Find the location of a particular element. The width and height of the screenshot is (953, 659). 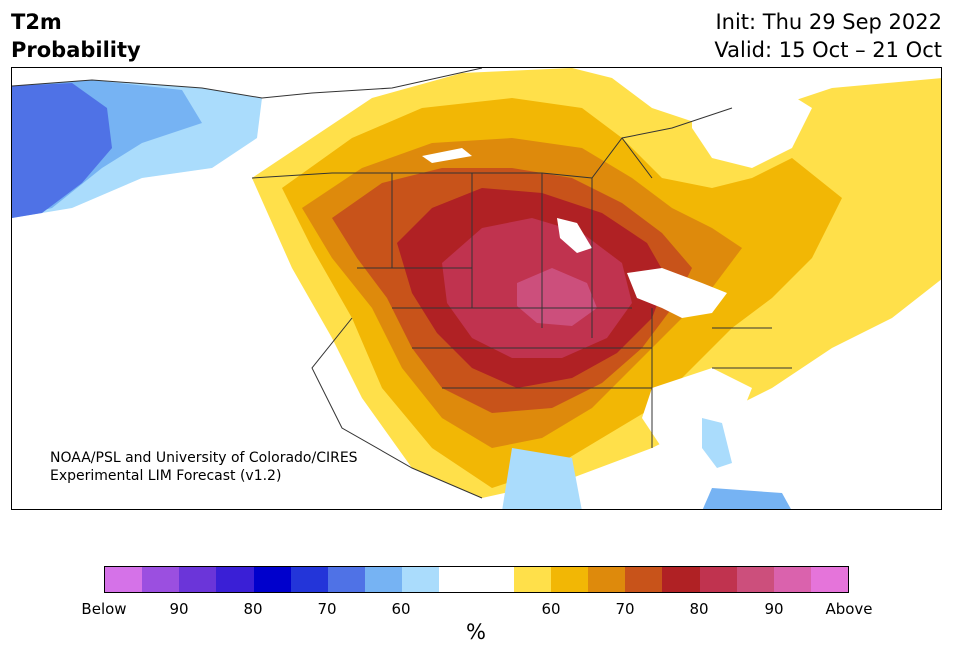

mexico-light-blue is located at coordinates (542, 478).